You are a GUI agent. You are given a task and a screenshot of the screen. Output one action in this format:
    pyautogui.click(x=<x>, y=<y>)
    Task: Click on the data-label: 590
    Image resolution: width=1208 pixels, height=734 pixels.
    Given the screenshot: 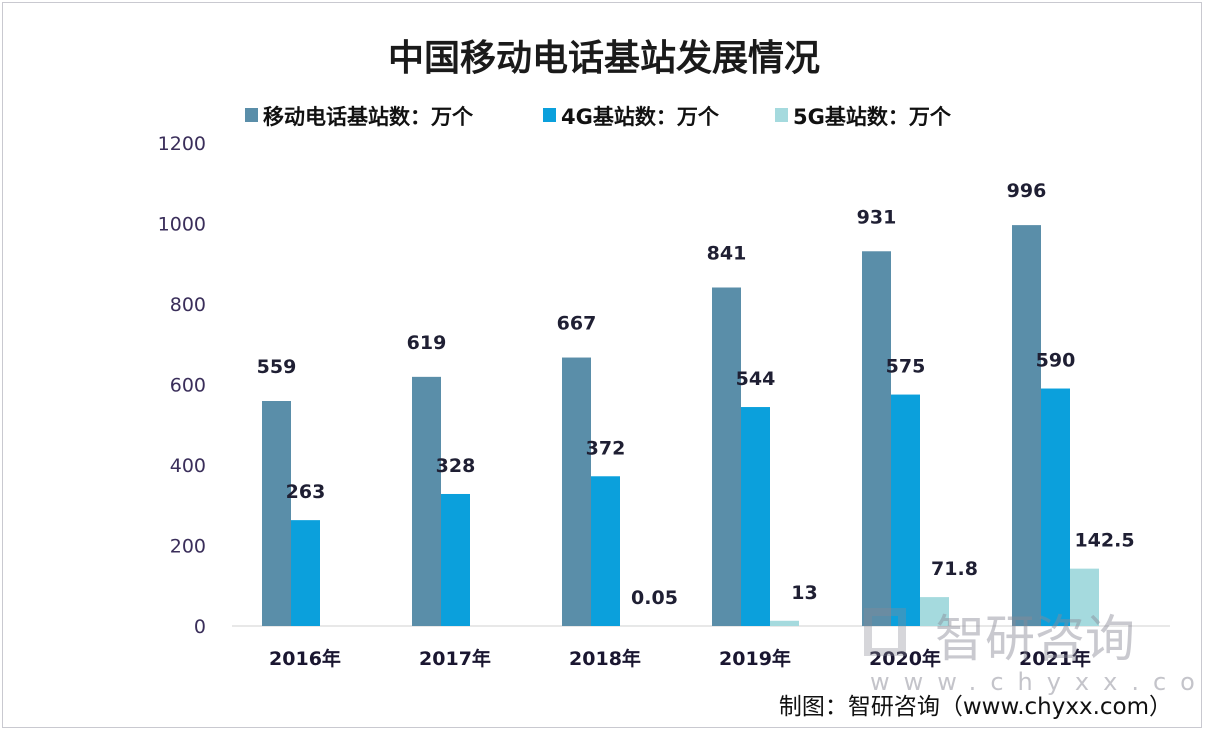 What is the action you would take?
    pyautogui.click(x=1056, y=361)
    